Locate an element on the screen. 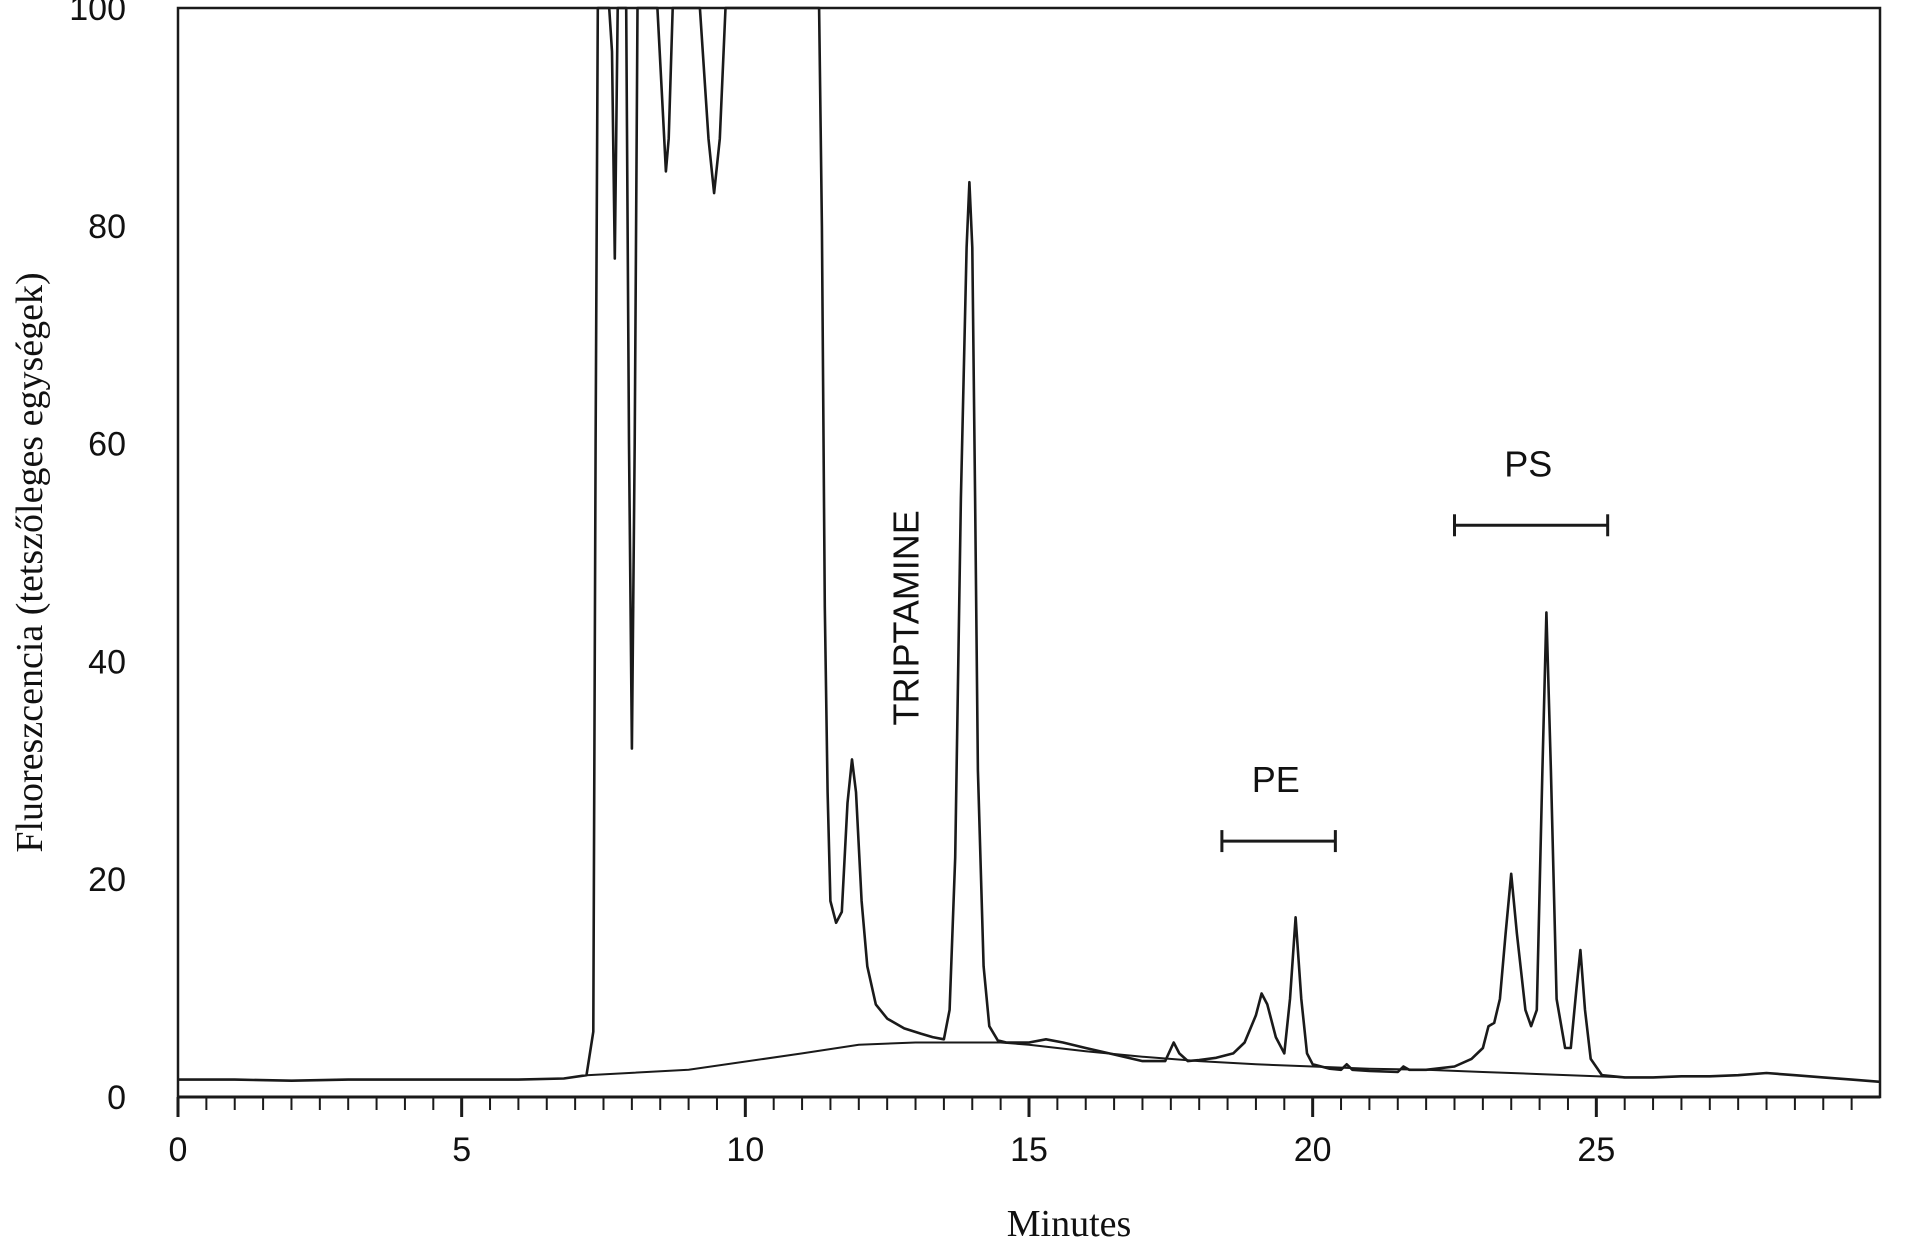 The width and height of the screenshot is (1916, 1247). x-tick-label: 25 is located at coordinates (1596, 1150).